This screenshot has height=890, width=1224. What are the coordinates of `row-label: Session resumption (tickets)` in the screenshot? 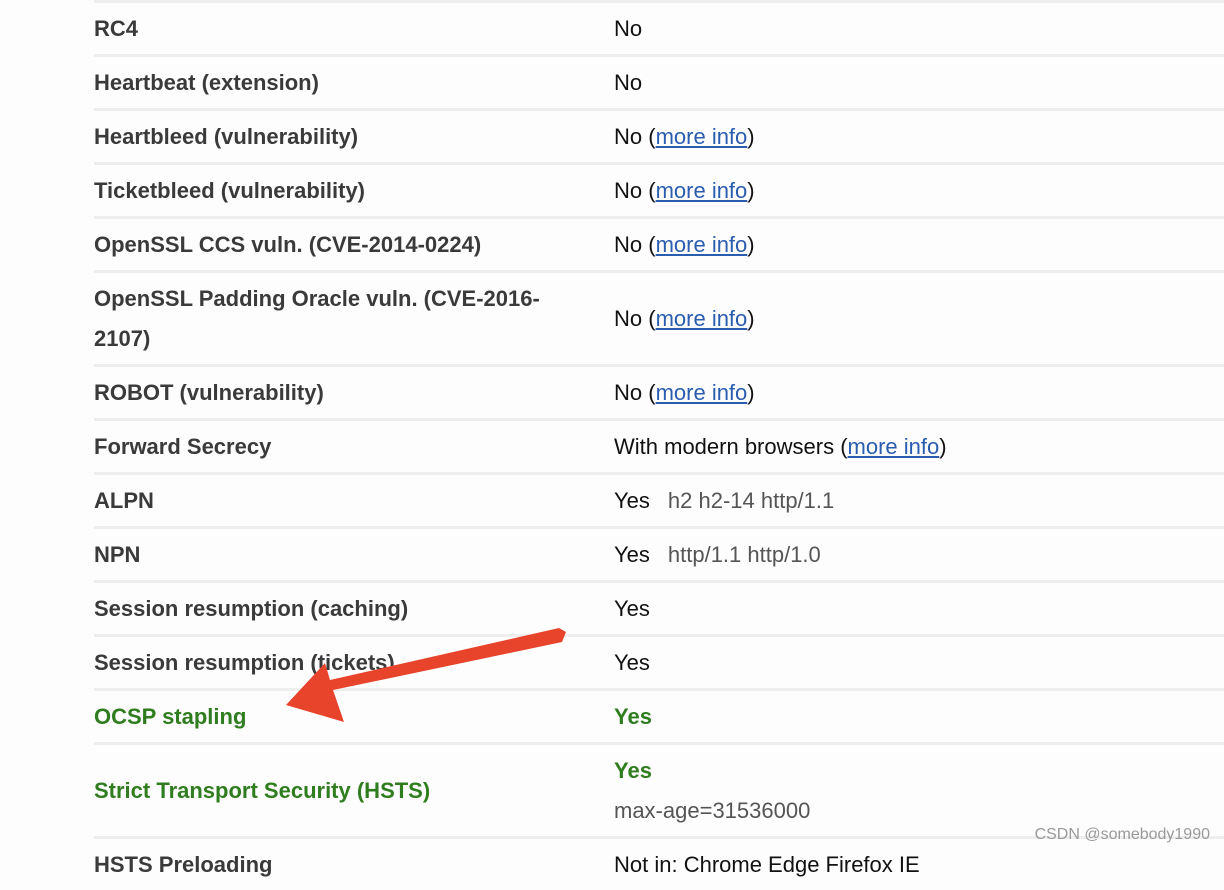 It's located at (244, 662).